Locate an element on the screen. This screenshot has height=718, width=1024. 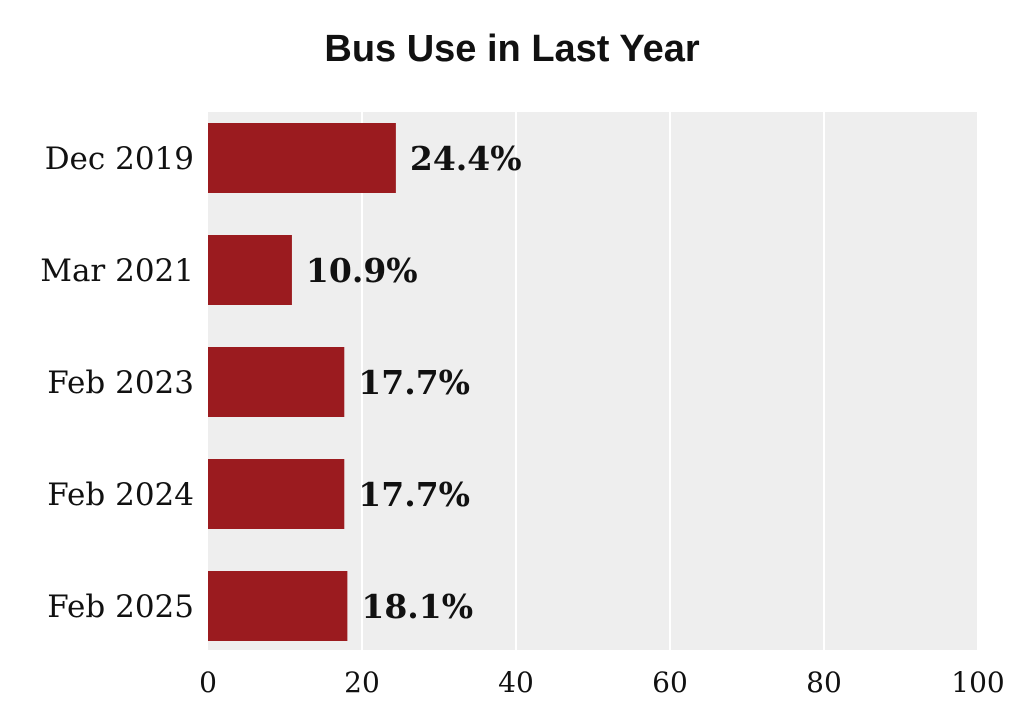
x-tick-label-80: 80 is located at coordinates (824, 682).